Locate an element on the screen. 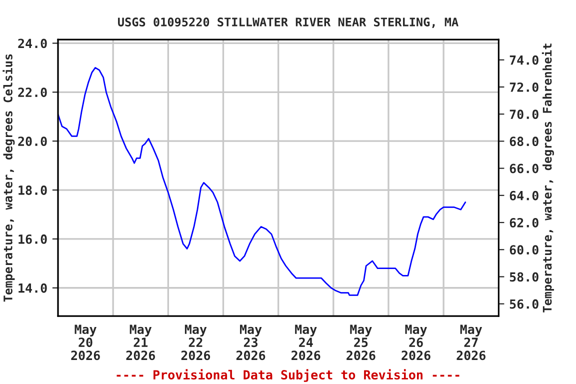 The height and width of the screenshot is (384, 576). y-tick-label: 22.0 is located at coordinates (32, 93).